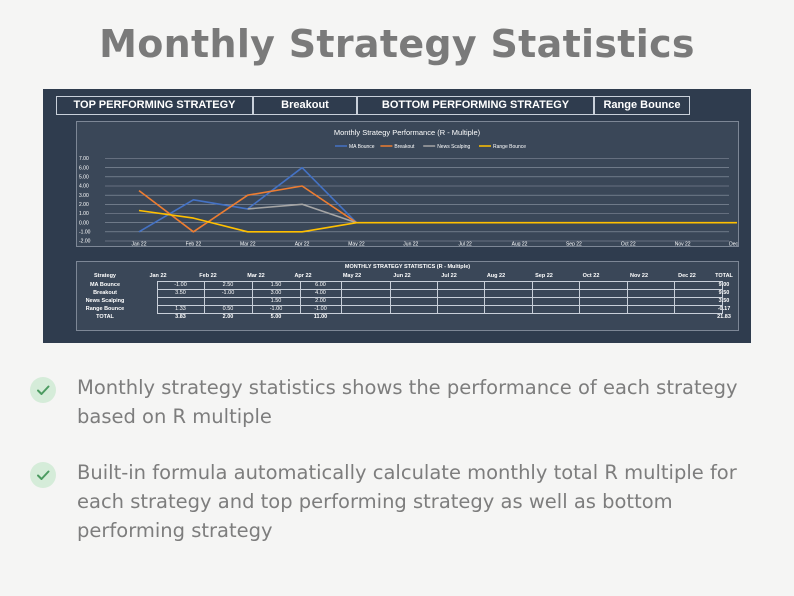  Describe the element at coordinates (158, 276) in the screenshot. I see `table-header-cell: Jan 22` at that location.